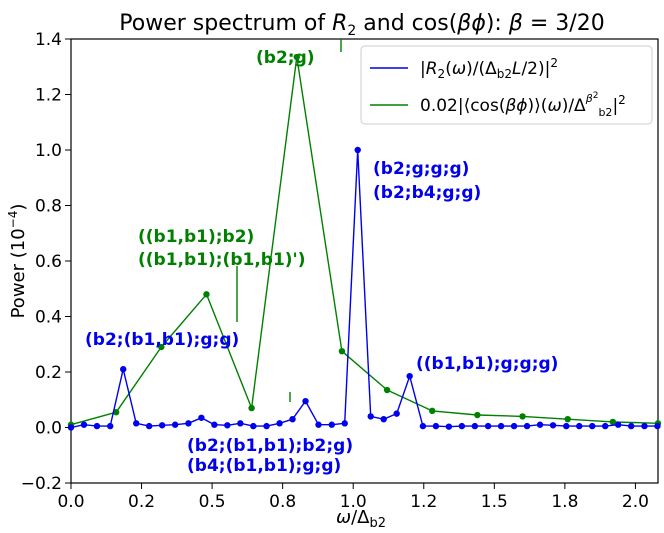 The image size is (664, 533). I want to click on x-tick-label: 0.8, so click(282, 502).